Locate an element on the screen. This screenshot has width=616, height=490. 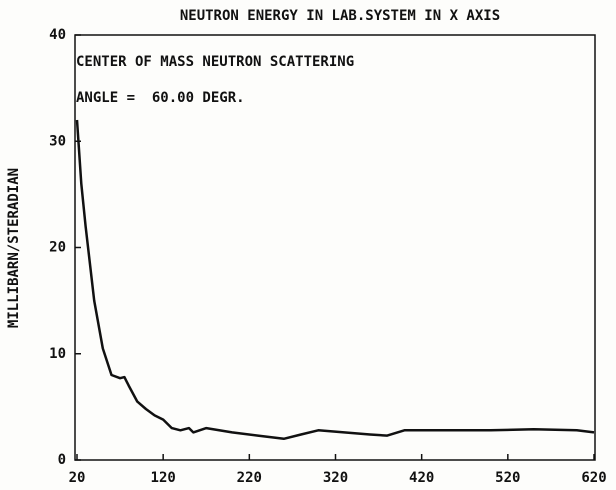
x-tick-label: 220 is located at coordinates (249, 478).